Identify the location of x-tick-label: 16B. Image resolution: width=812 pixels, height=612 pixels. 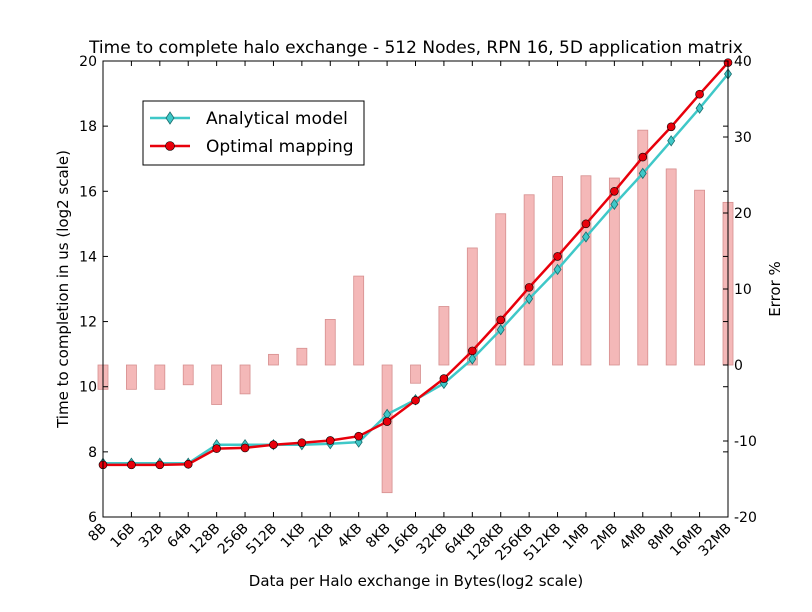
(123, 536).